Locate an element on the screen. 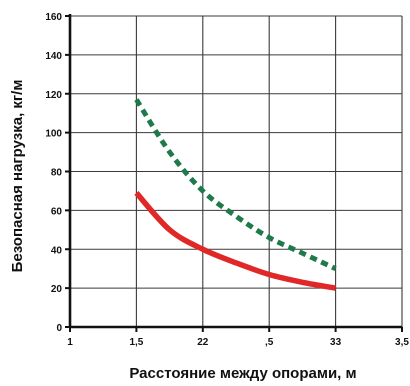 This screenshot has width=410, height=386. y-tick-label: 100 is located at coordinates (53, 134).